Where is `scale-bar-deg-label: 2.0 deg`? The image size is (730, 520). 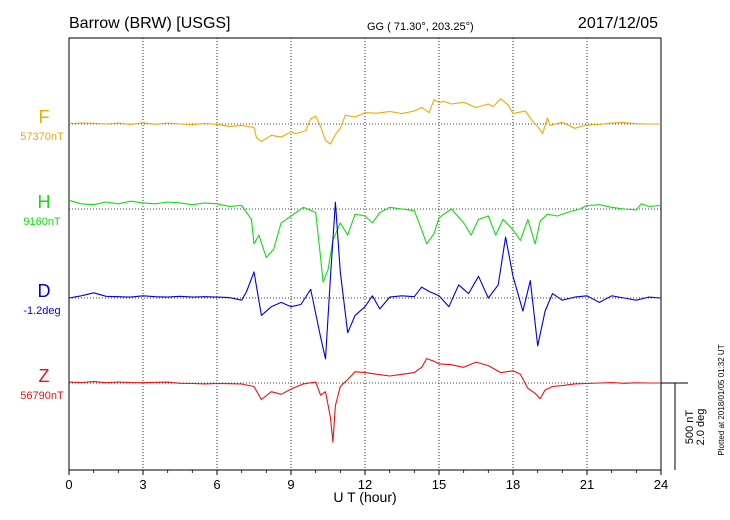 scale-bar-deg-label: 2.0 deg is located at coordinates (701, 427).